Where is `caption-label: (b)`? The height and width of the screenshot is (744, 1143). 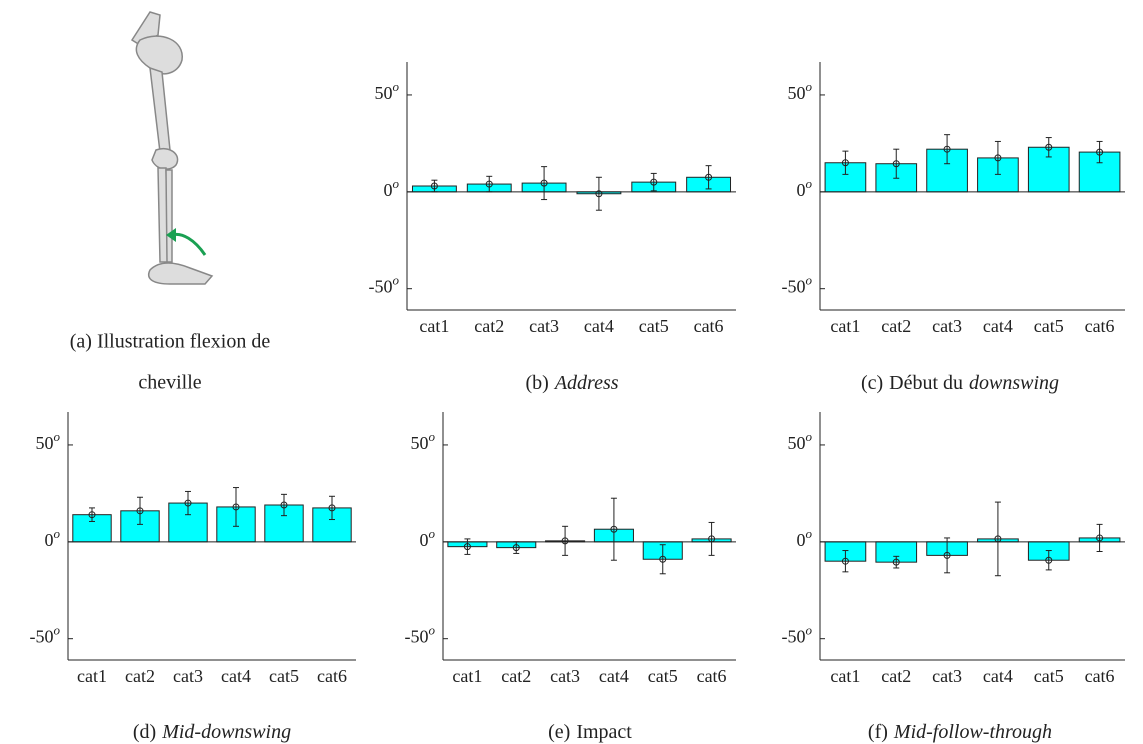
caption-label: (b) is located at coordinates (536, 383).